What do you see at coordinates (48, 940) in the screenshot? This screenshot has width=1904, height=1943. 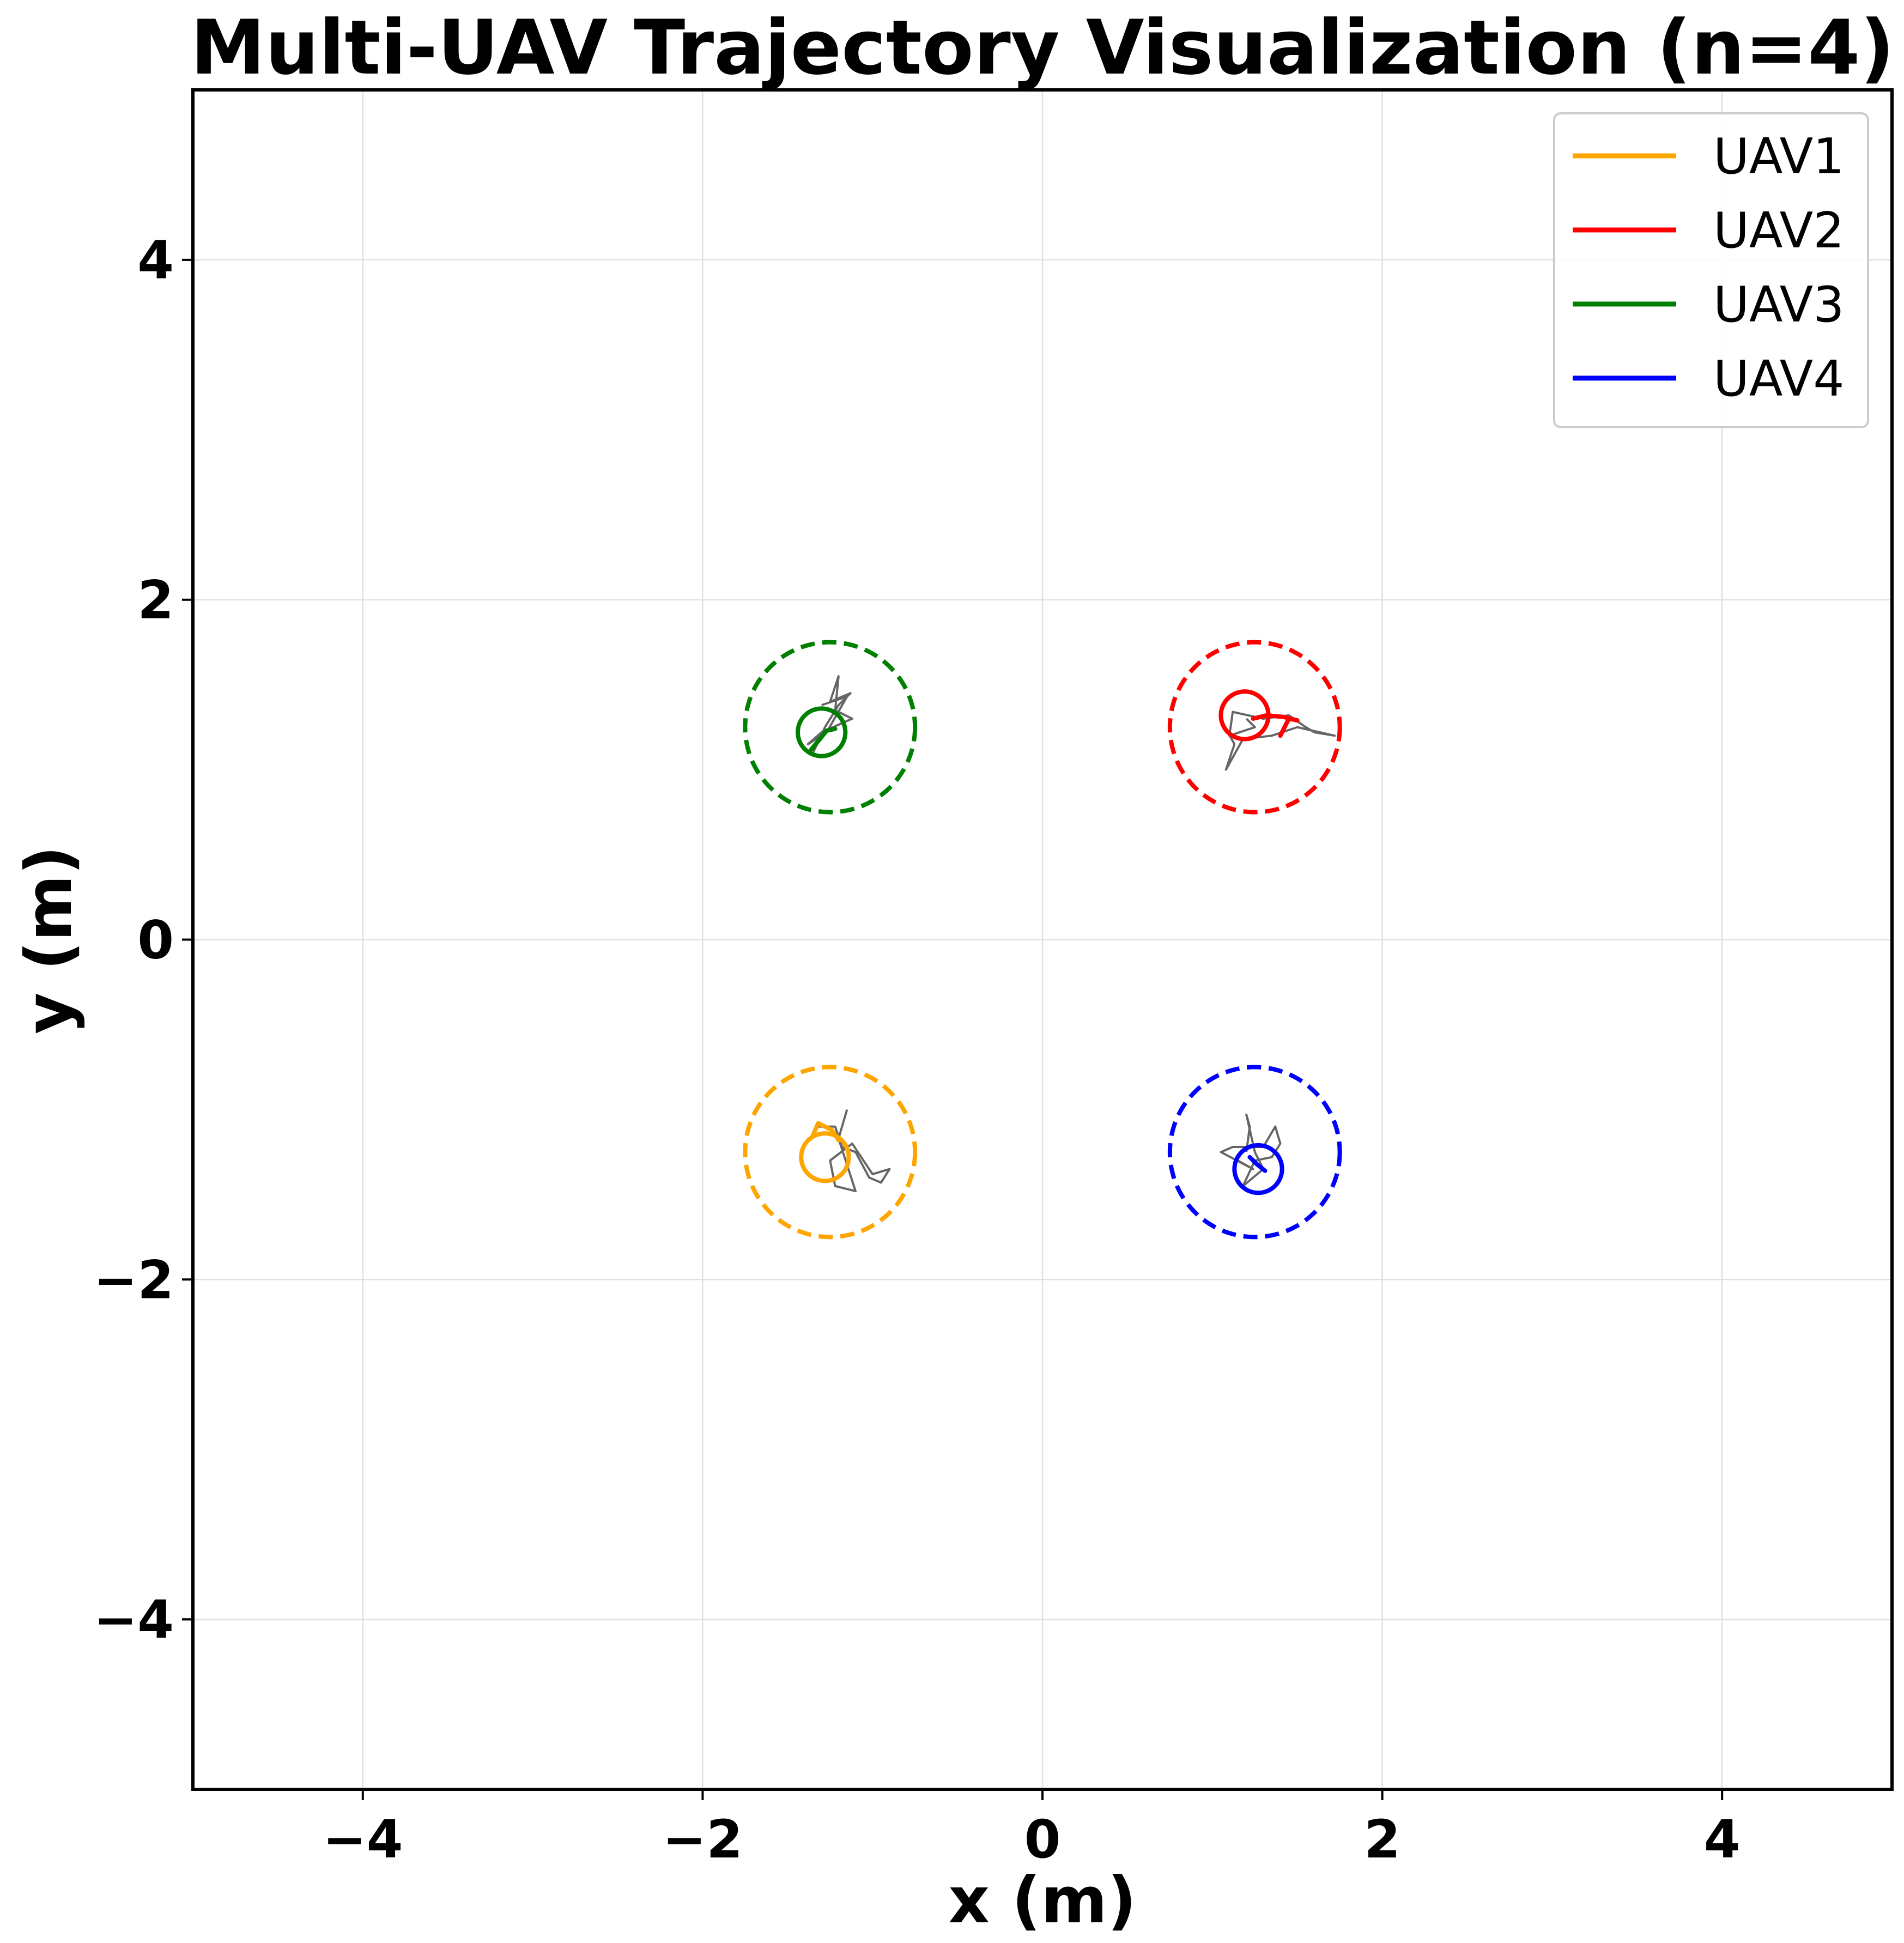 I see `y-axis-label: y (m)` at bounding box center [48, 940].